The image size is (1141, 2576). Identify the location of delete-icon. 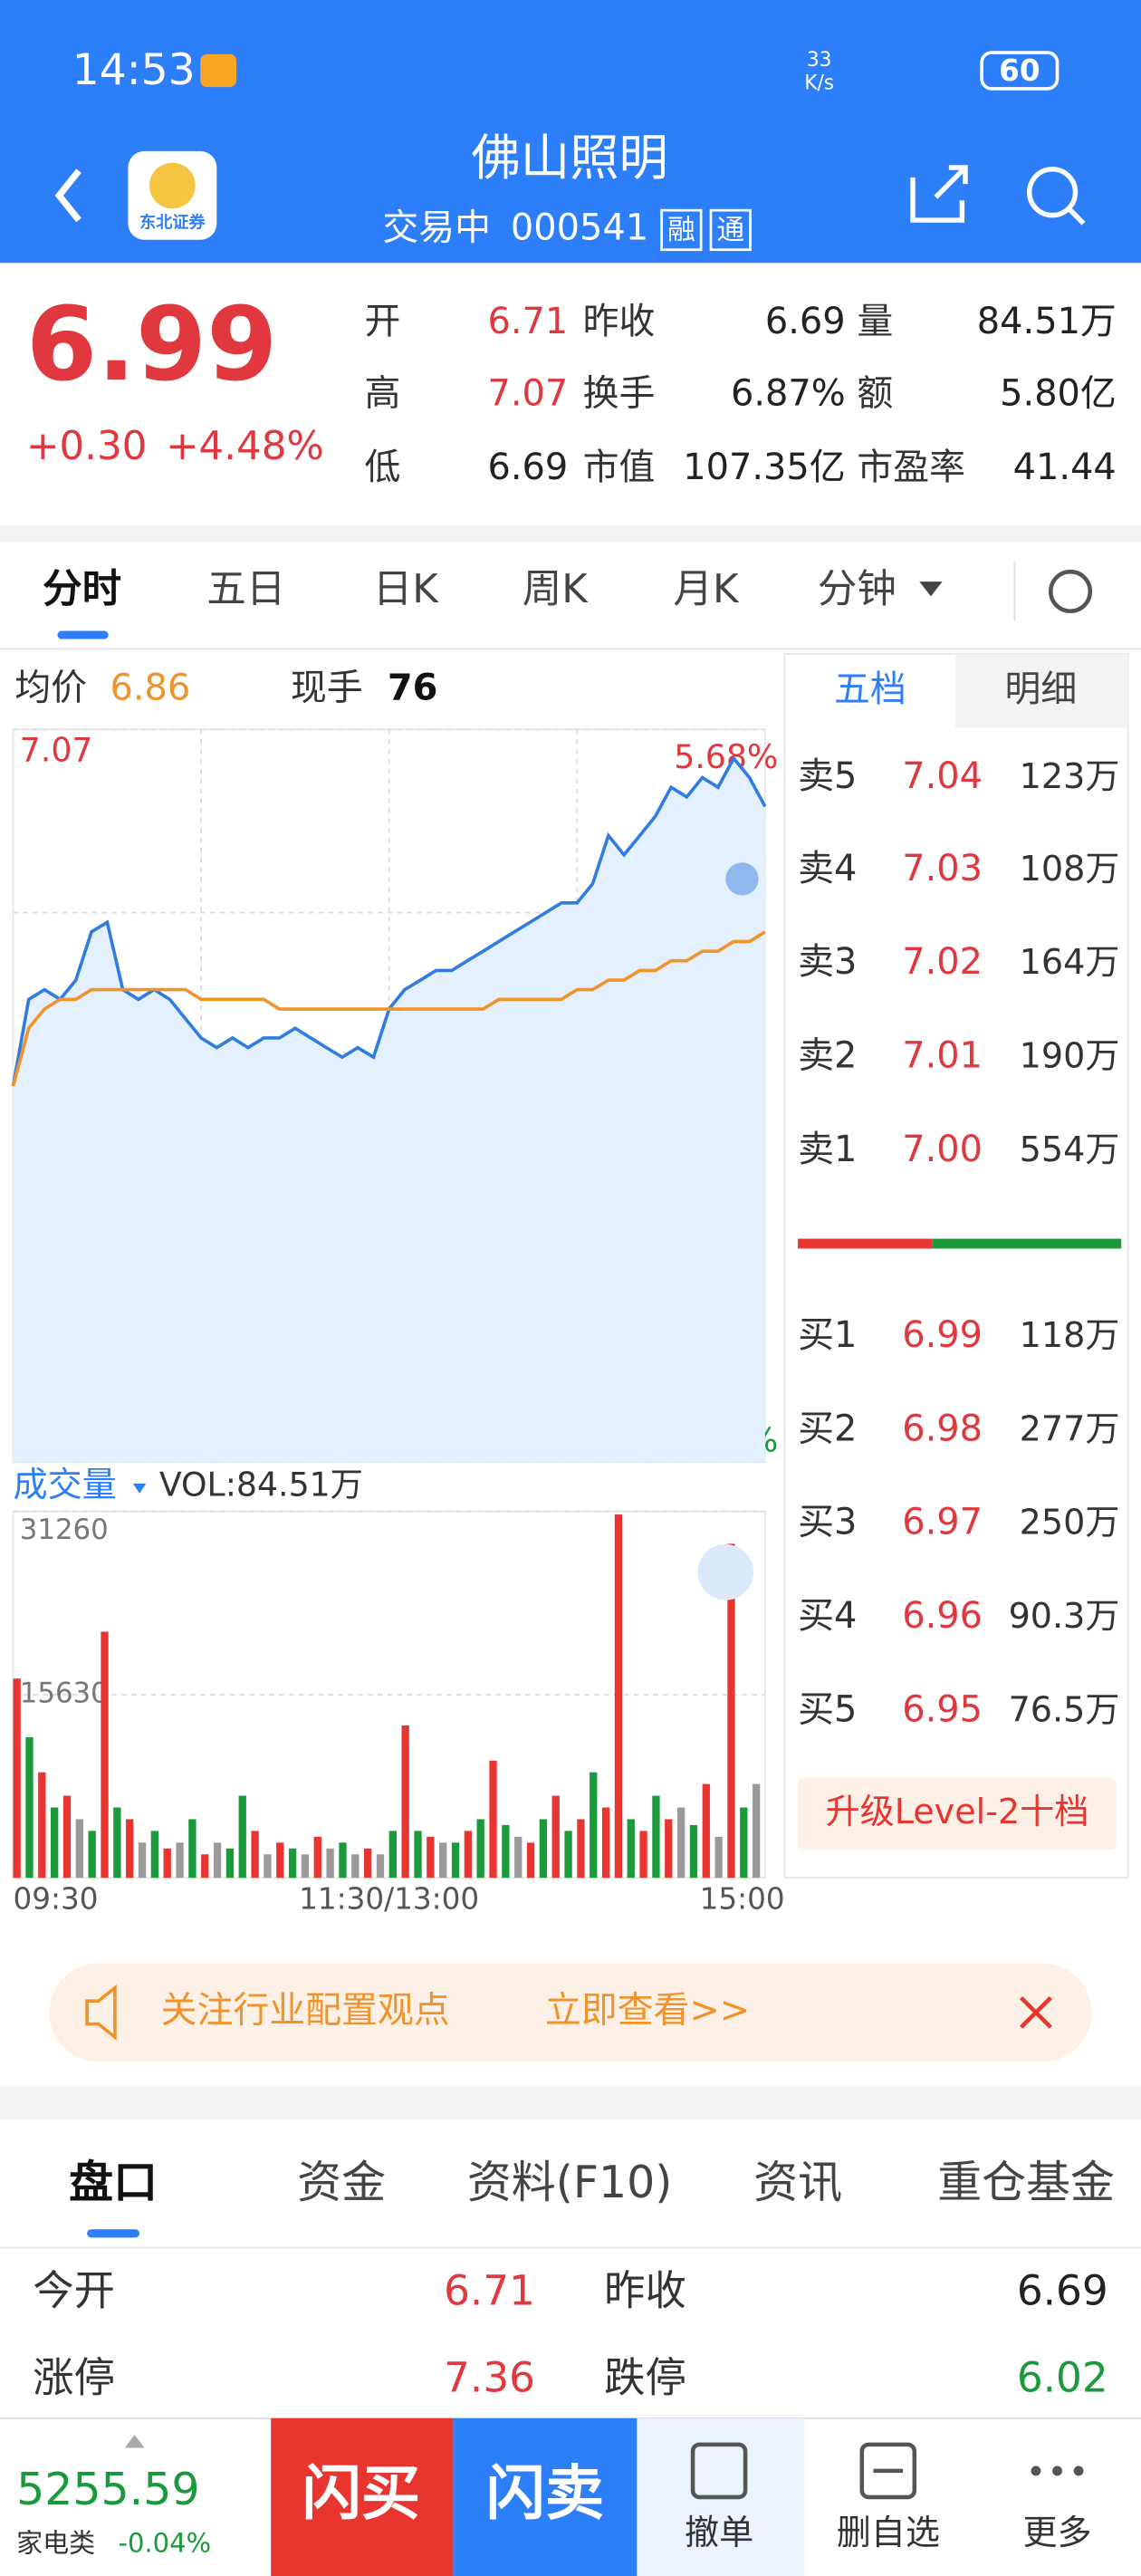
(888, 2471).